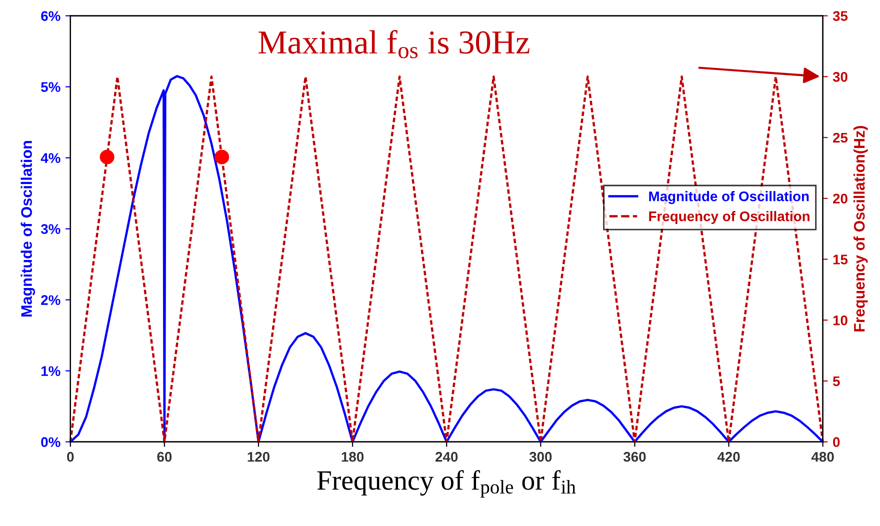  What do you see at coordinates (822, 457) in the screenshot?
I see `x-tick-label: 480` at bounding box center [822, 457].